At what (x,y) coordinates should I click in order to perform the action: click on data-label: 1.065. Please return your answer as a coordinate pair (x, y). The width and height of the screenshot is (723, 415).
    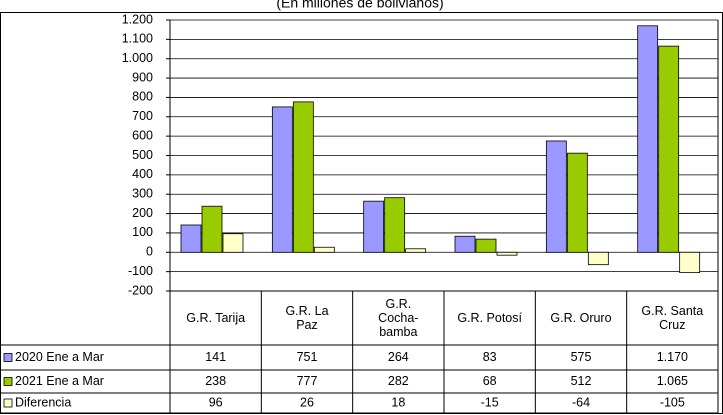
    Looking at the image, I should click on (672, 381).